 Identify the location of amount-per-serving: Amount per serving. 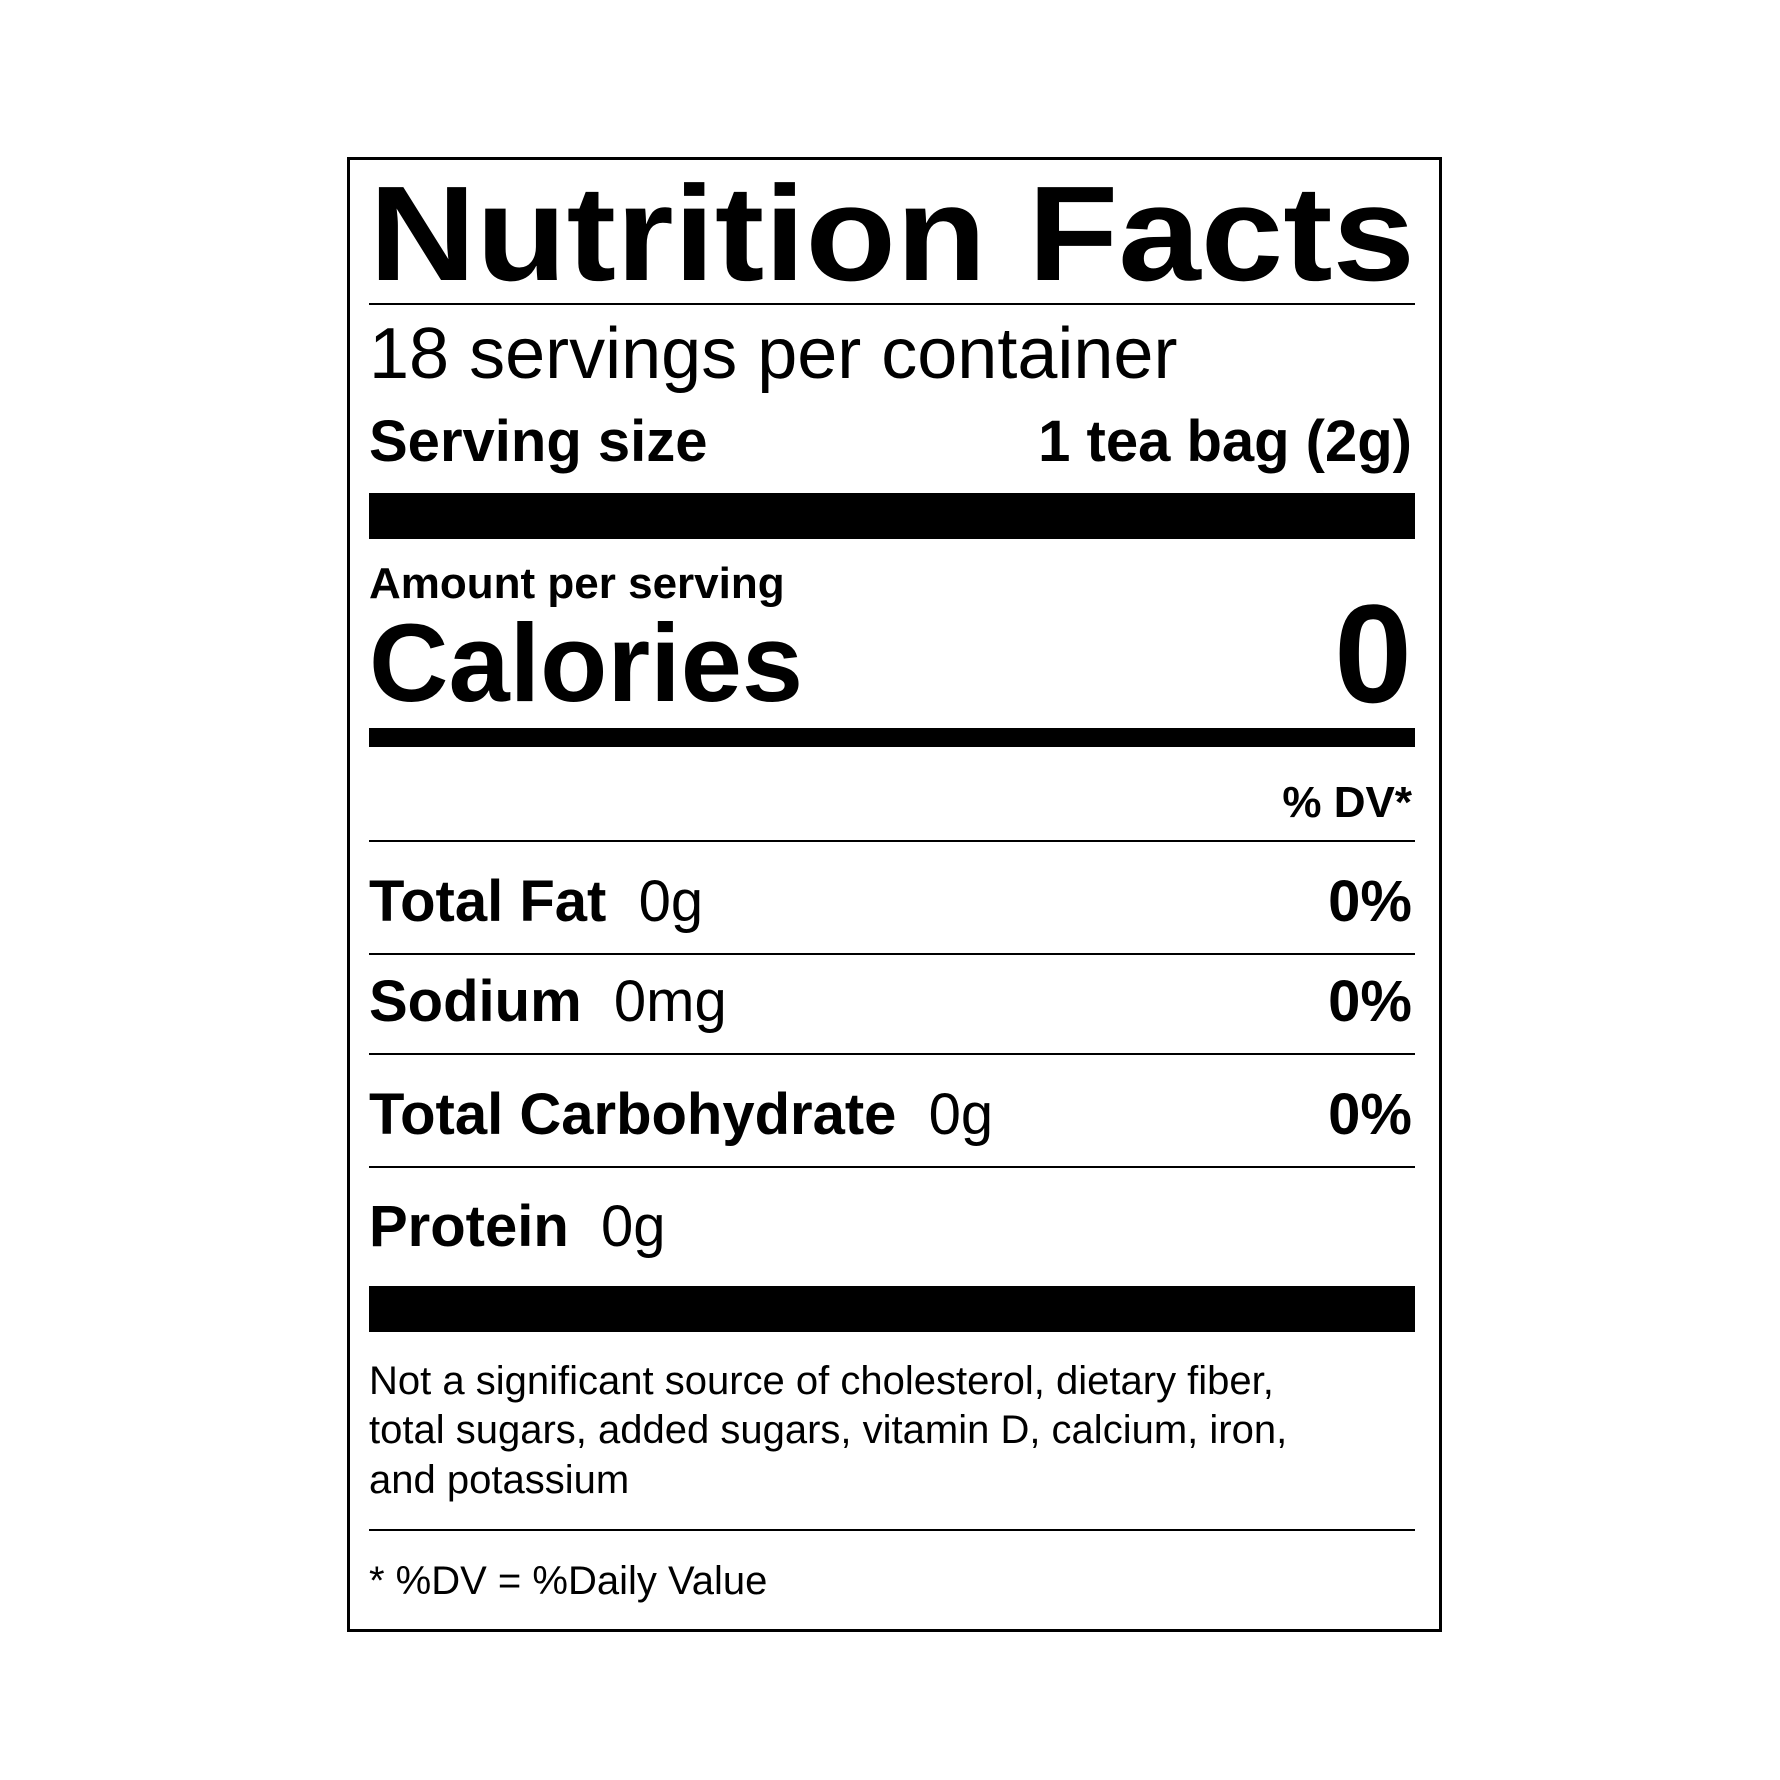
(577, 583).